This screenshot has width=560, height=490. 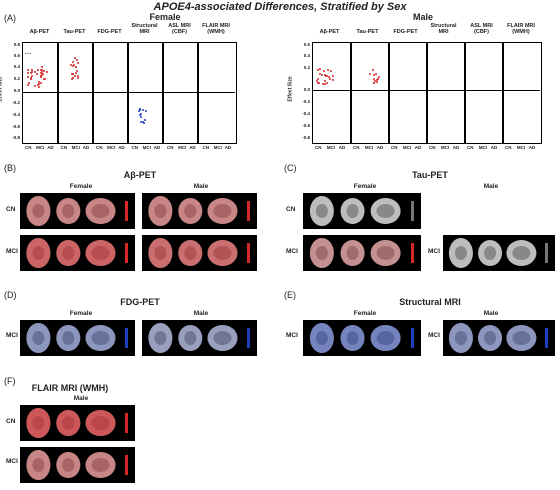 I want to click on panel-c-row-mci: MCI, so click(x=292, y=251).